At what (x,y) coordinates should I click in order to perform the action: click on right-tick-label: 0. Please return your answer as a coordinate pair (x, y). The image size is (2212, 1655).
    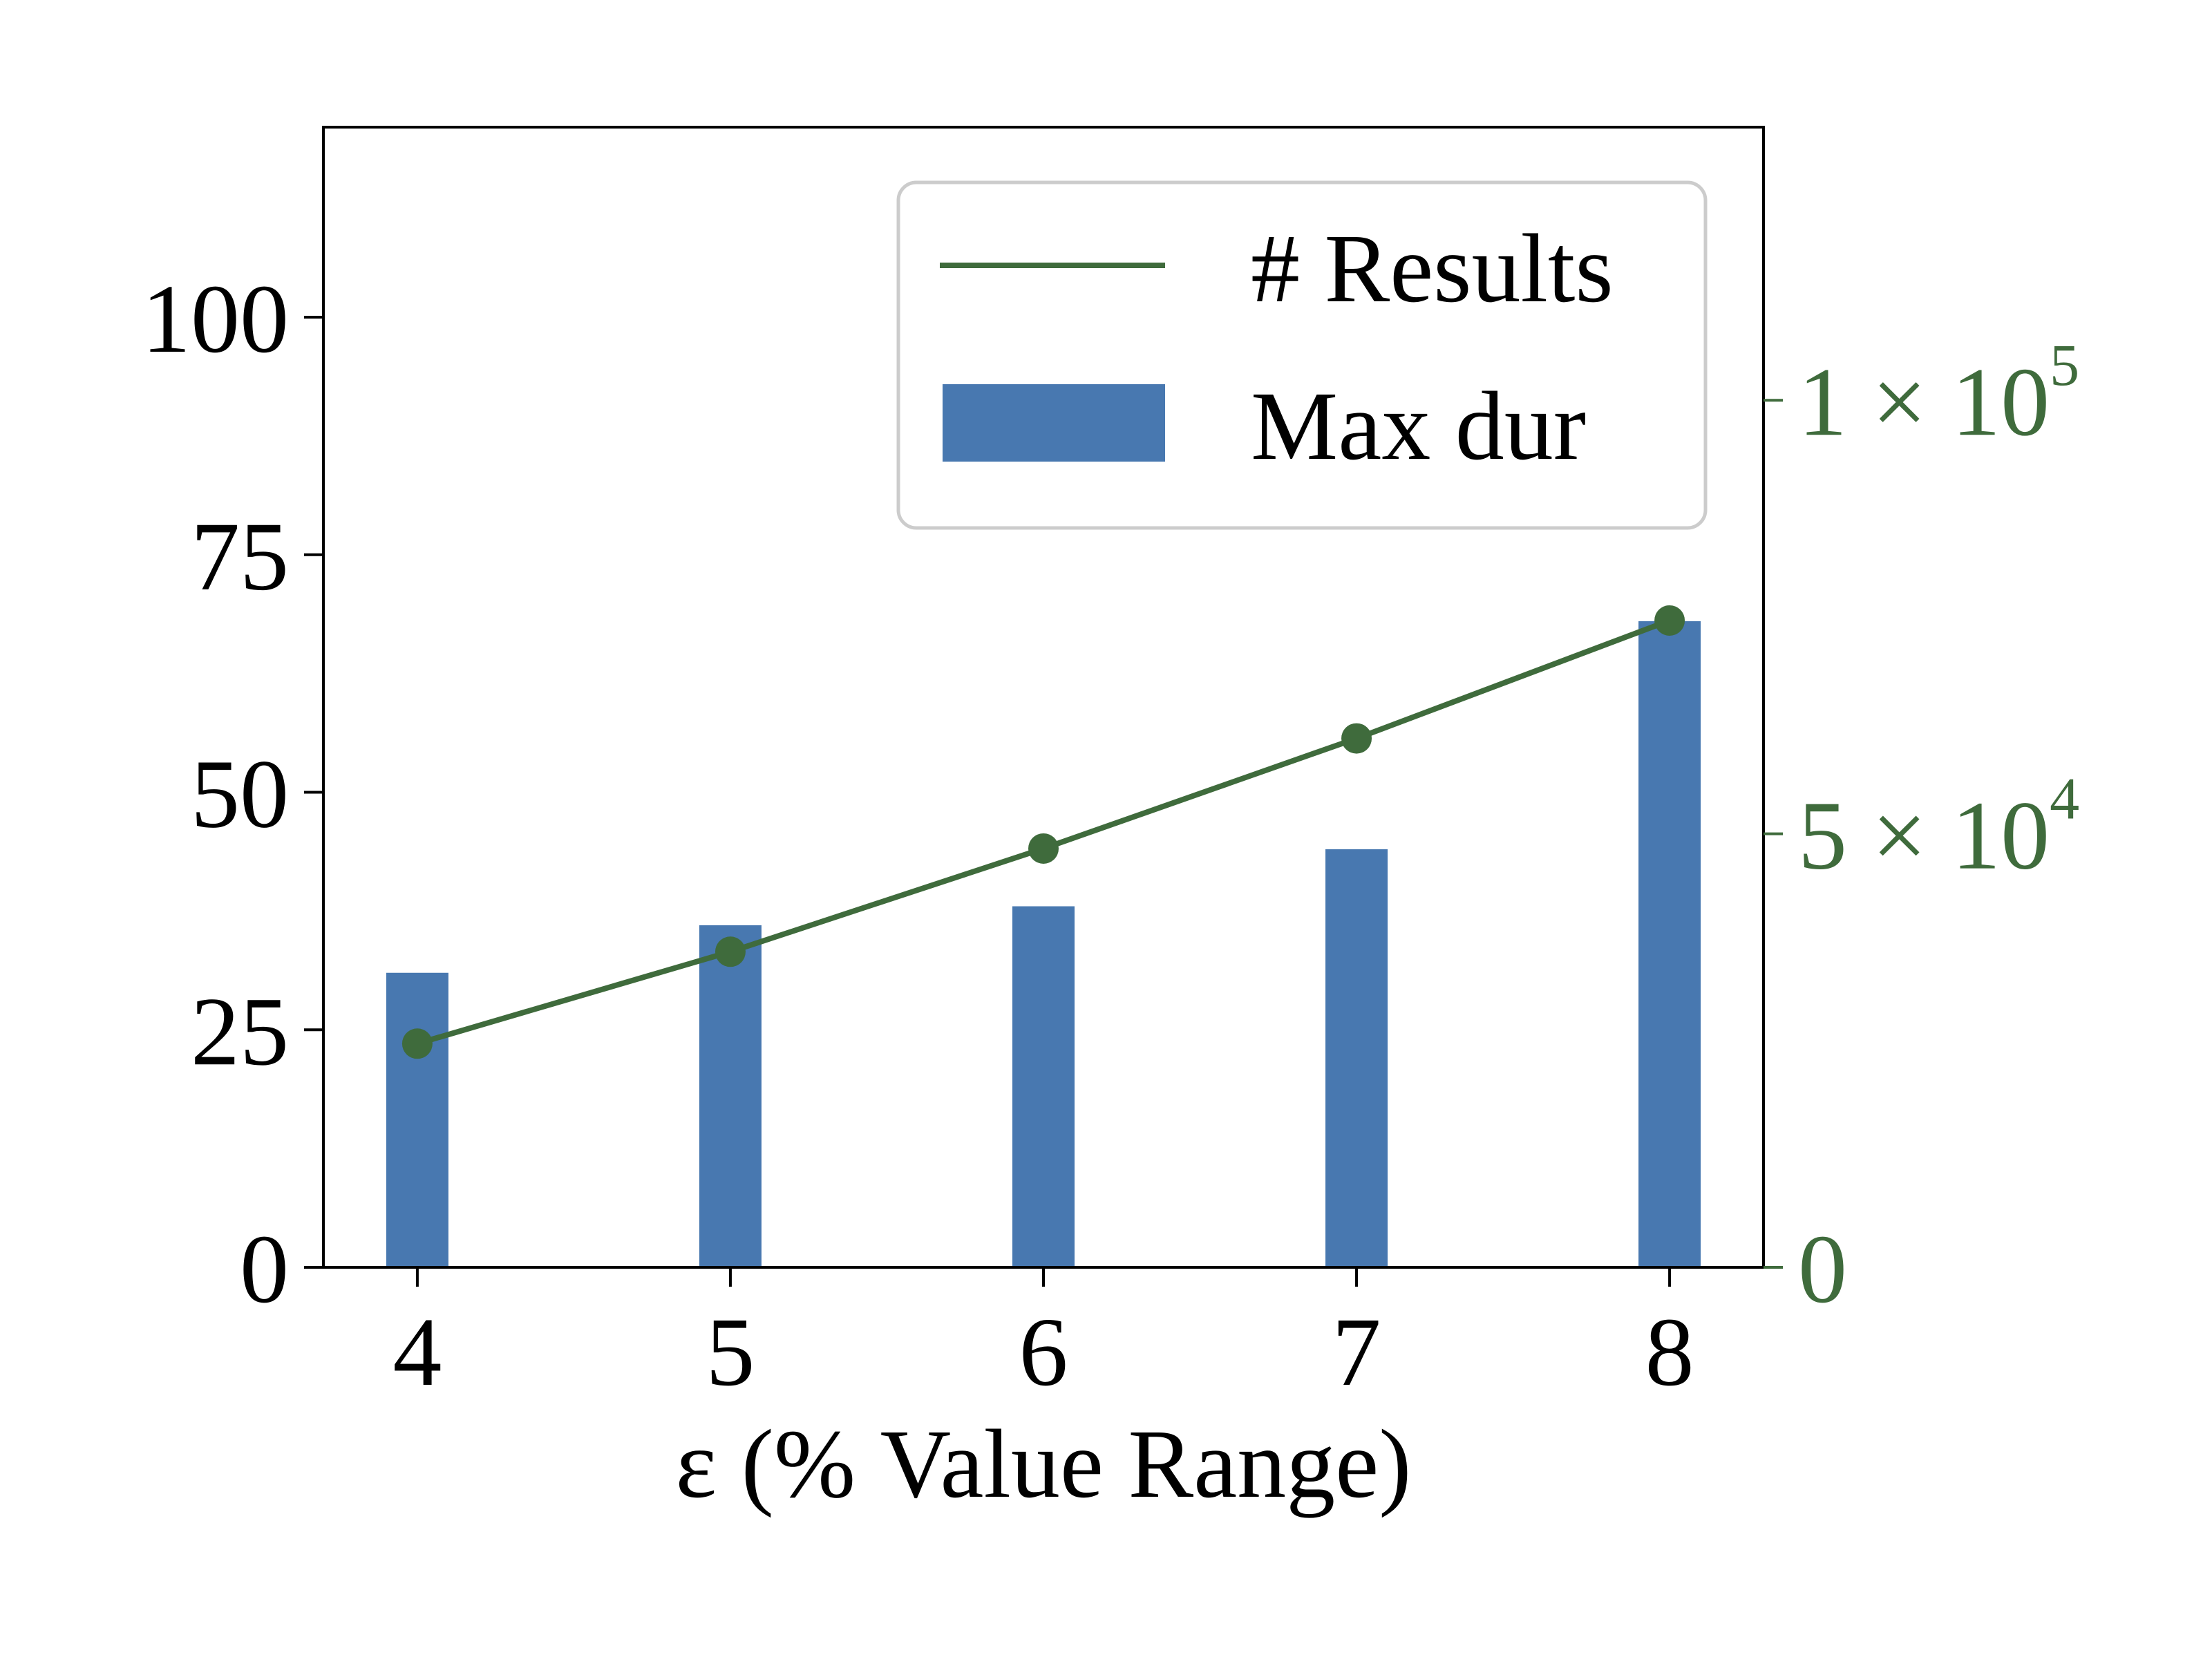
    Looking at the image, I should click on (1822, 1268).